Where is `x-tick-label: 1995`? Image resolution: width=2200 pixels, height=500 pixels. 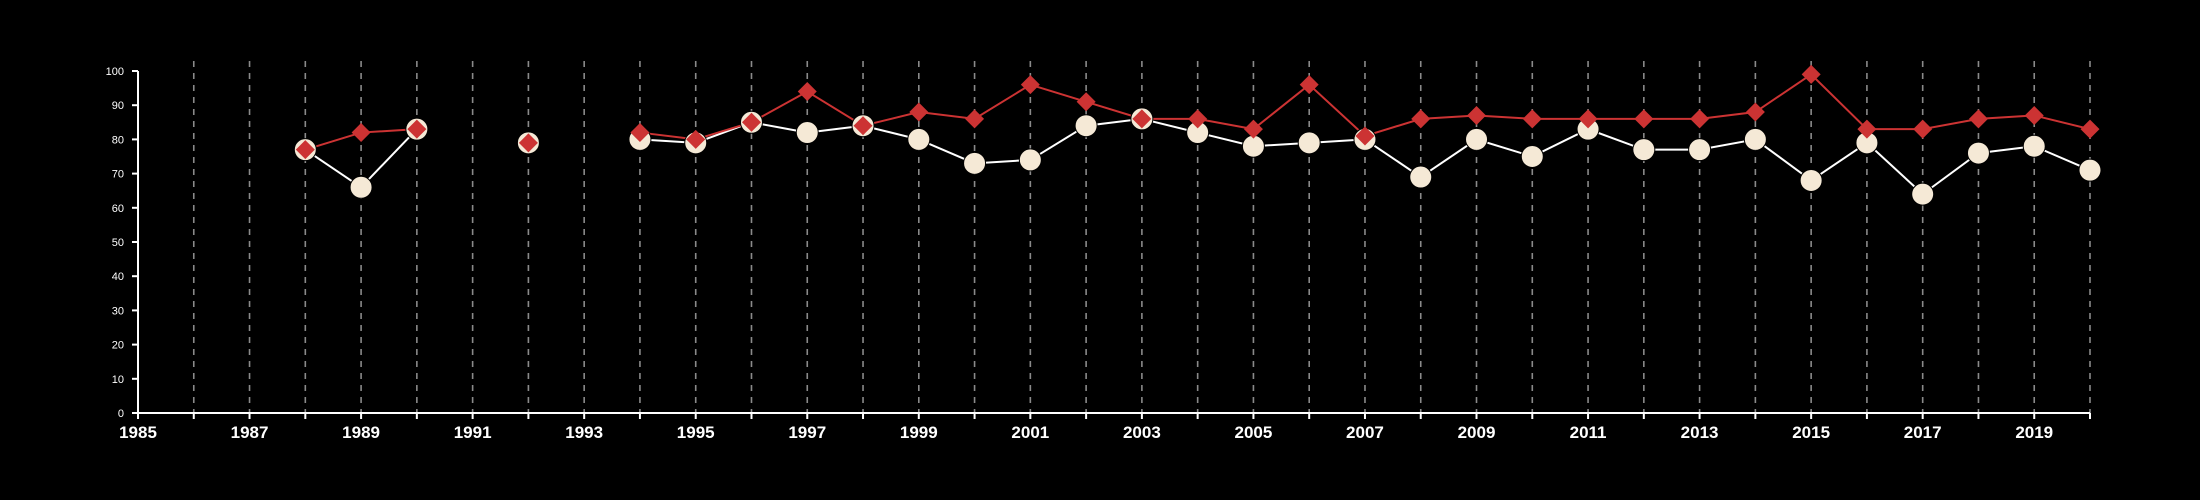
x-tick-label: 1995 is located at coordinates (696, 432).